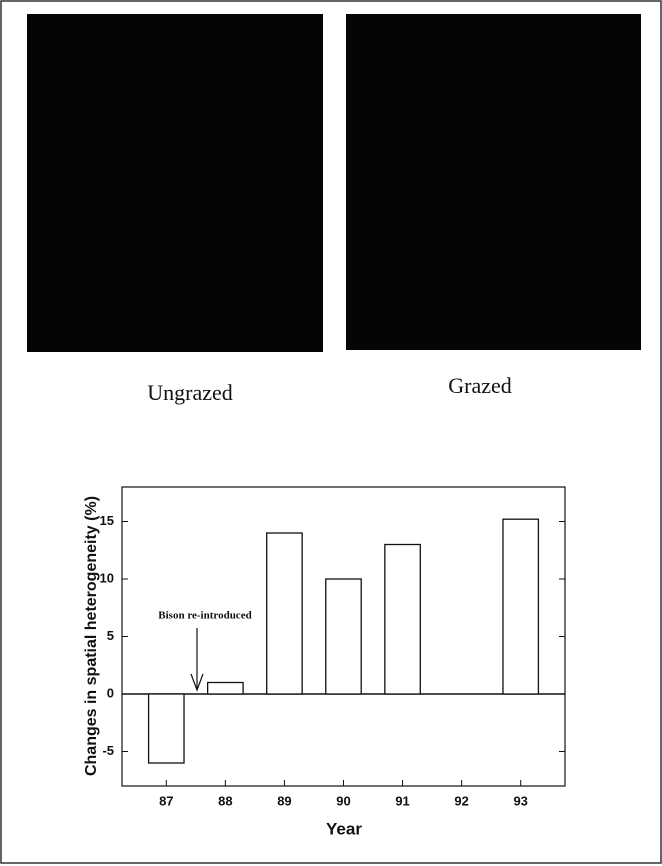 The image size is (662, 866). What do you see at coordinates (520, 800) in the screenshot?
I see `x-tick-label: 93` at bounding box center [520, 800].